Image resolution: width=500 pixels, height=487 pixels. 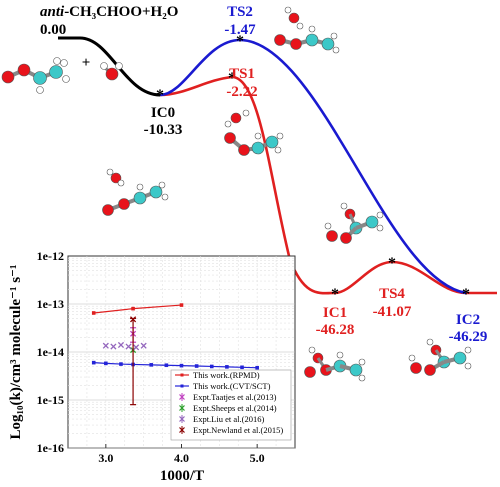 What do you see at coordinates (240, 41) in the screenshot?
I see `ts2-marker: *` at bounding box center [240, 41].